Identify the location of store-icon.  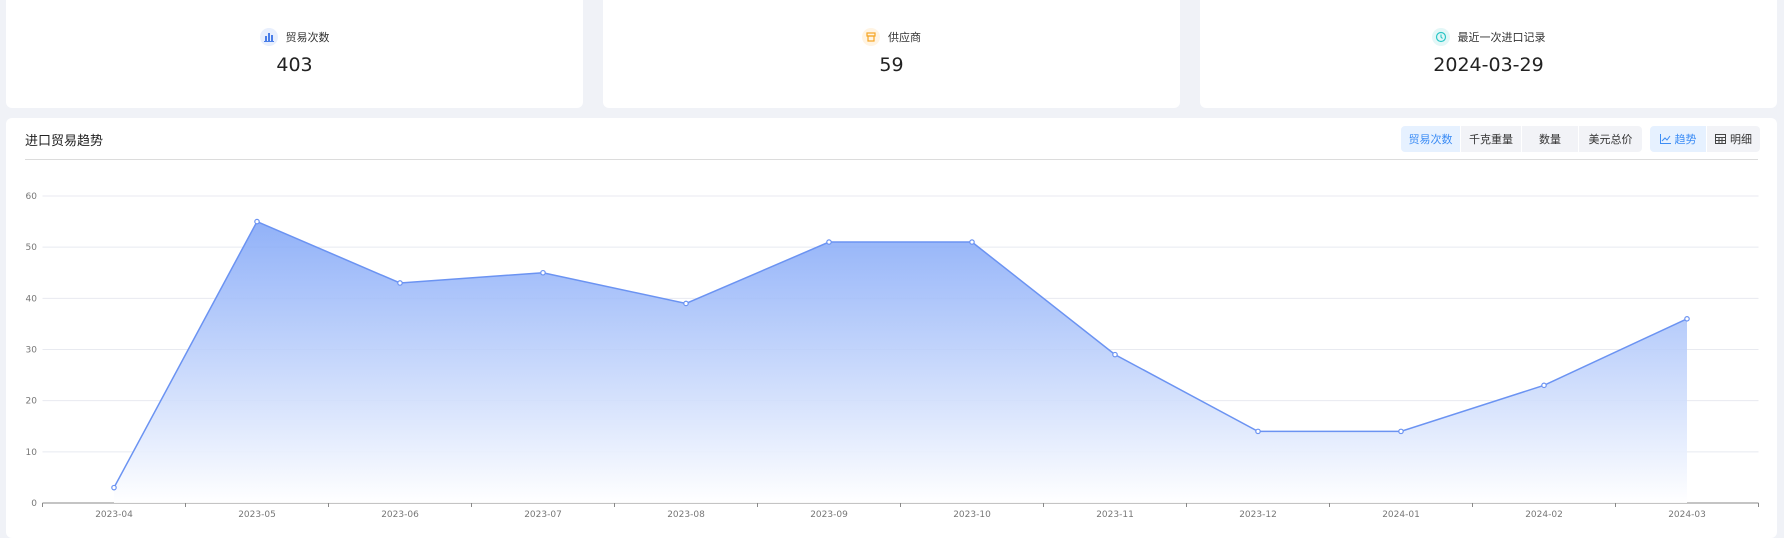
(871, 37).